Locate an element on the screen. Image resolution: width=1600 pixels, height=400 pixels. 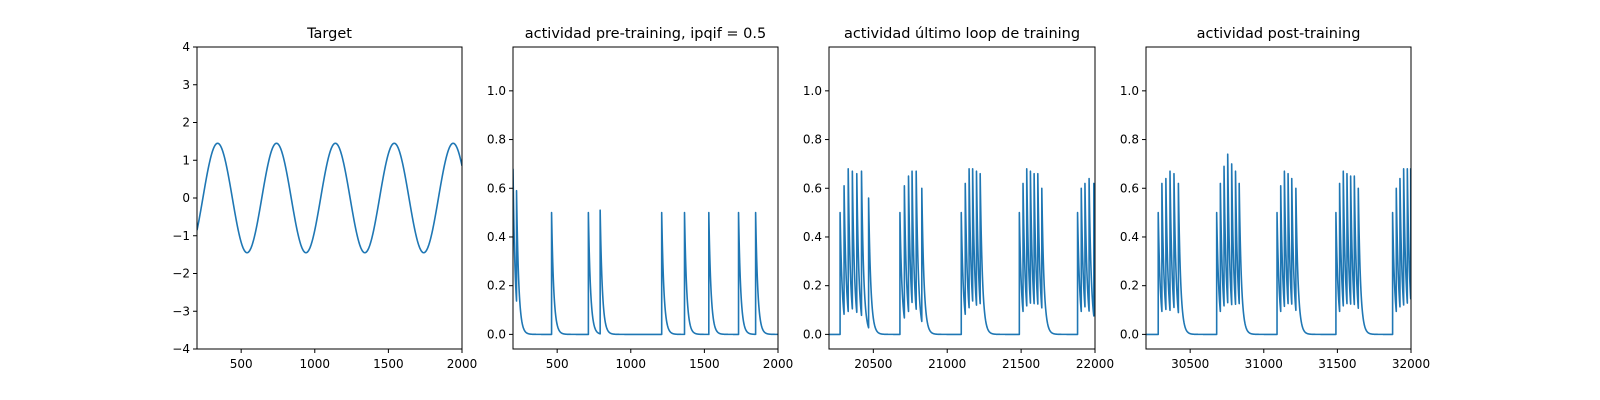
x-tick-label: 31000 is located at coordinates (1264, 364).